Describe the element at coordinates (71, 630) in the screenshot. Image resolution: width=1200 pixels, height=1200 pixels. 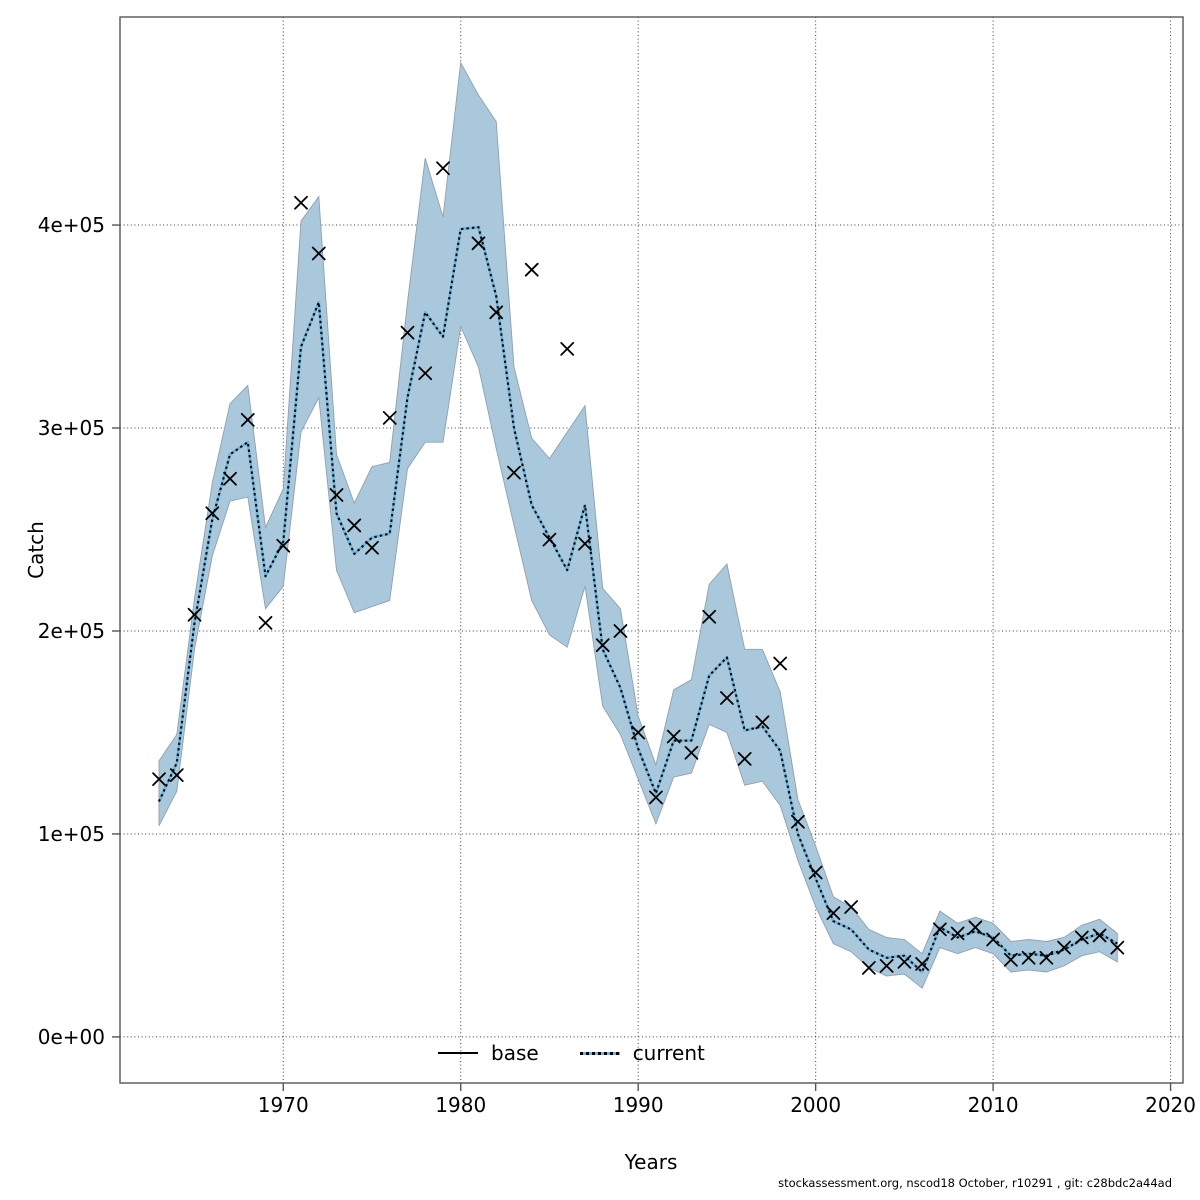
I see `y-tick-label: 2e+05` at that location.